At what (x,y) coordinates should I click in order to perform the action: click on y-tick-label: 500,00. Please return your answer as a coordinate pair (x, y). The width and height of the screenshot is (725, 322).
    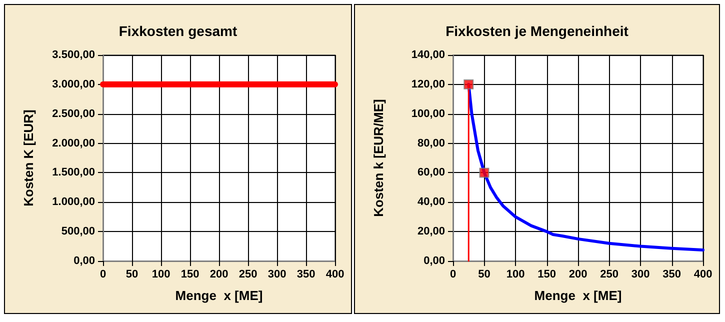
    Looking at the image, I should click on (78, 232).